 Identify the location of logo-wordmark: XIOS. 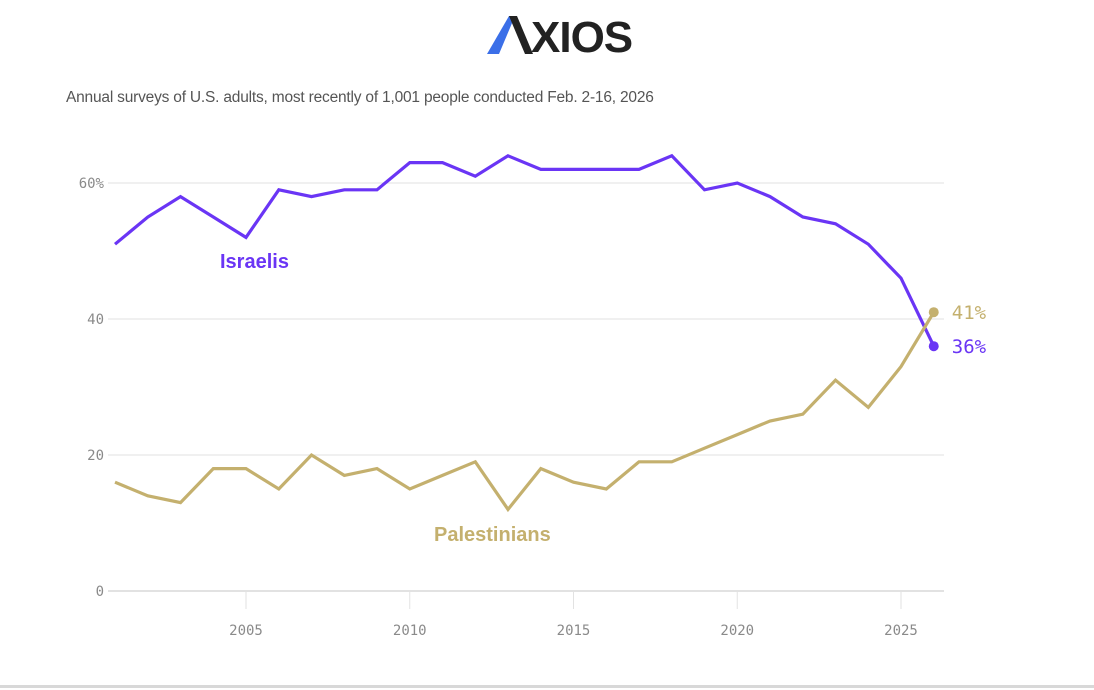
(581, 34).